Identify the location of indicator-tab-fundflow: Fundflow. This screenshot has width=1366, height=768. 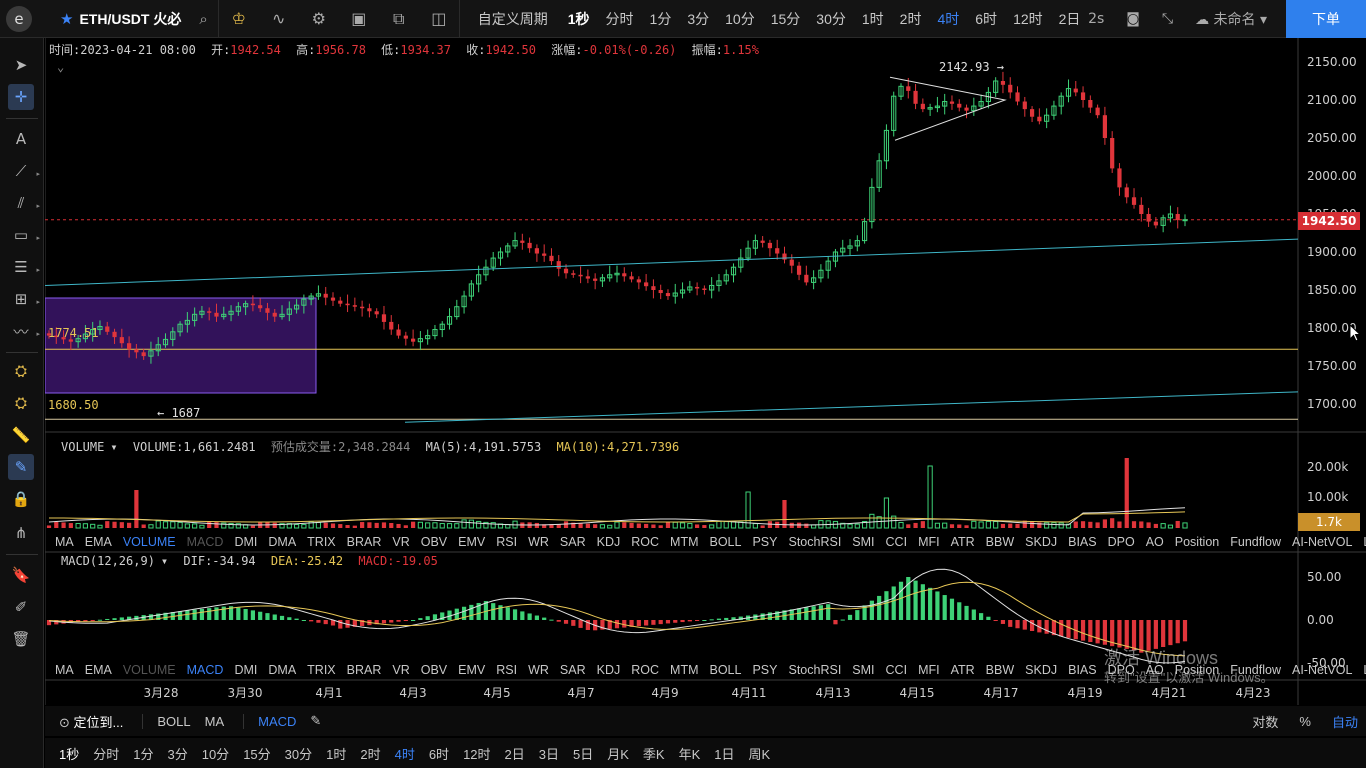
(1255, 670).